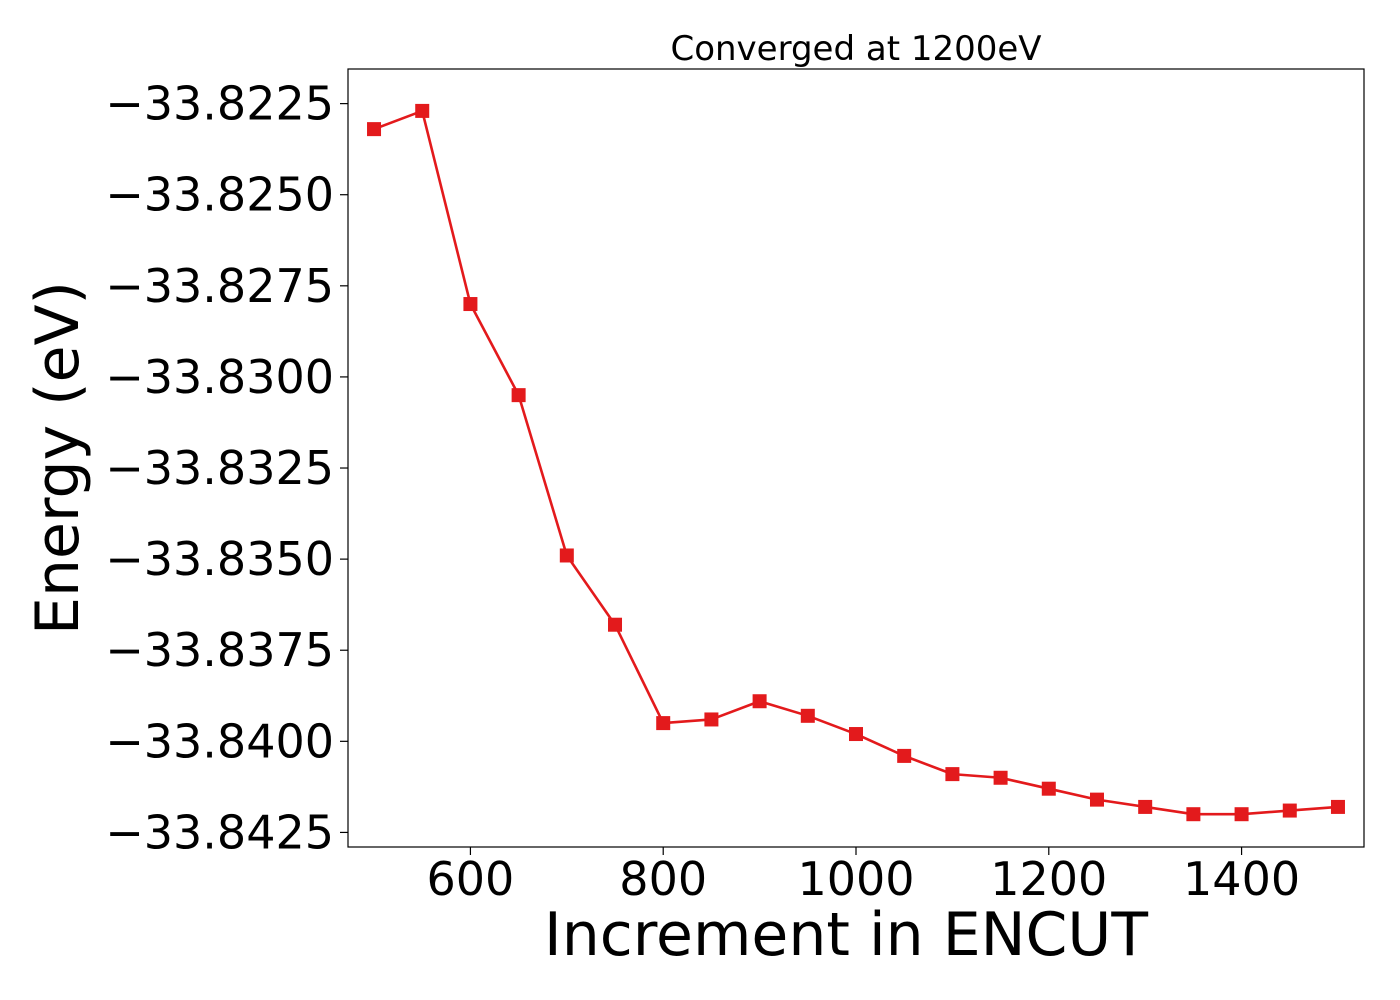  Describe the element at coordinates (219, 286) in the screenshot. I see `y-tick-label: −33.8275` at that location.